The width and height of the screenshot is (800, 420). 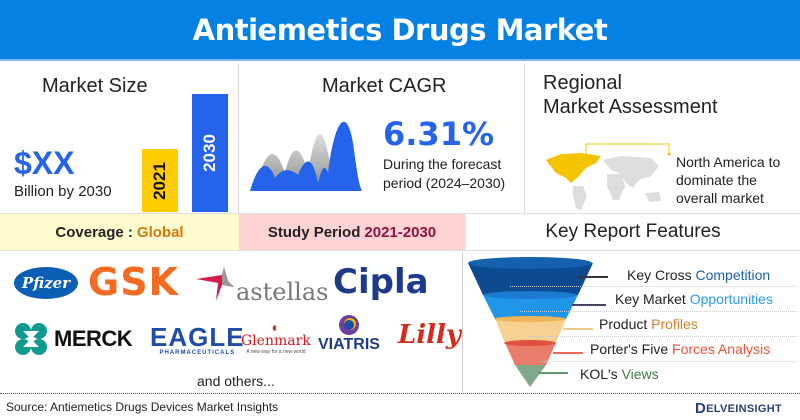 I want to click on bar-2030-label: 2030, so click(x=210, y=153).